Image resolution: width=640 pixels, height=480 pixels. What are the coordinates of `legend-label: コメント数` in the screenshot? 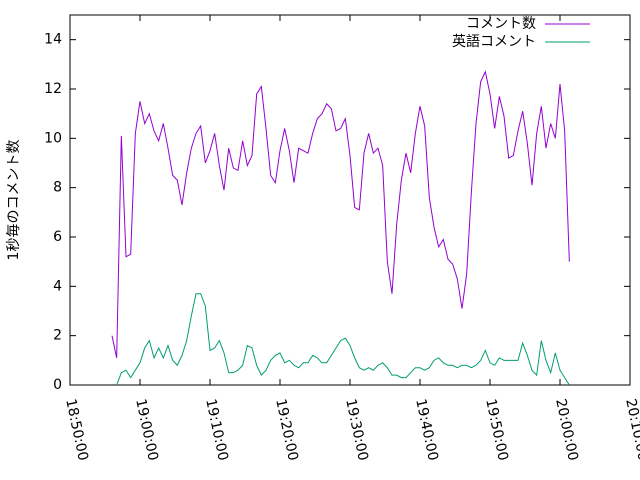 It's located at (501, 24).